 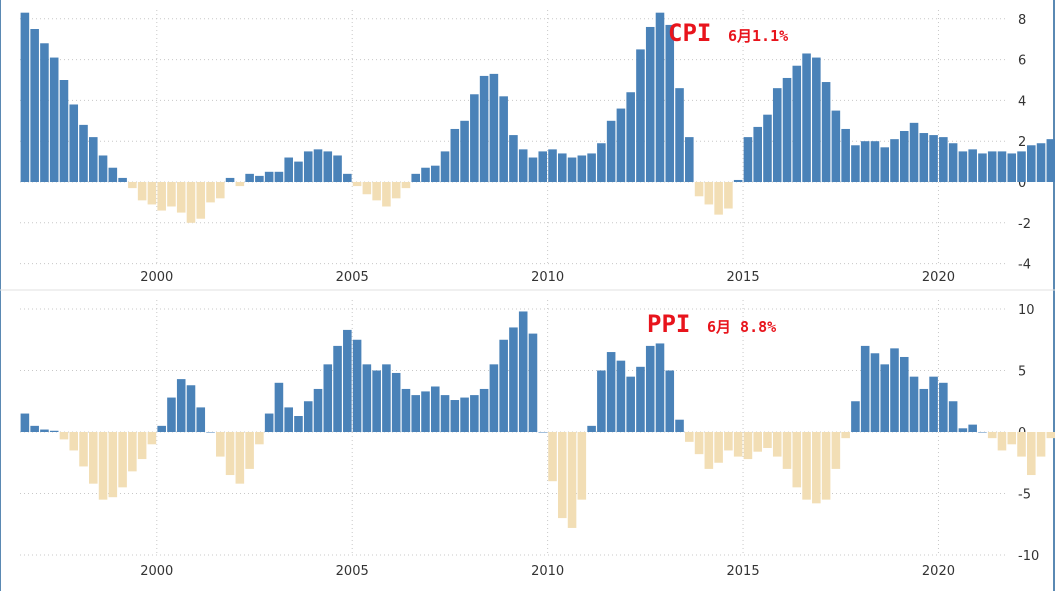 I want to click on chart-1-x-tick-label: 2000, so click(x=156, y=571).